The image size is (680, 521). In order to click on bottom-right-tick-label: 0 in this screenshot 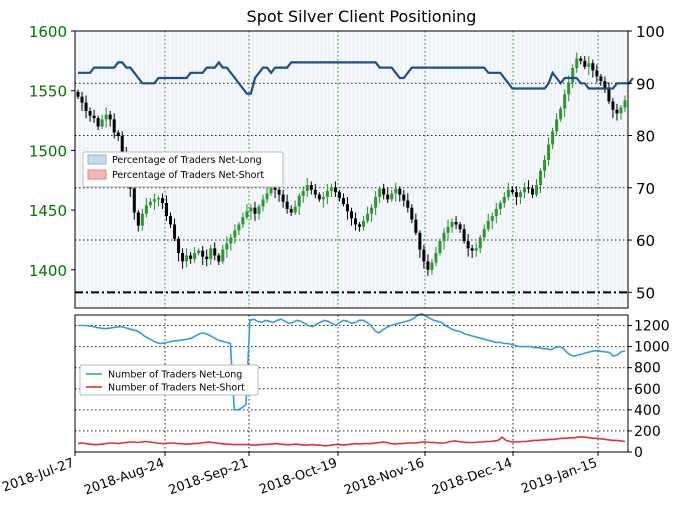, I will do `click(638, 453)`.